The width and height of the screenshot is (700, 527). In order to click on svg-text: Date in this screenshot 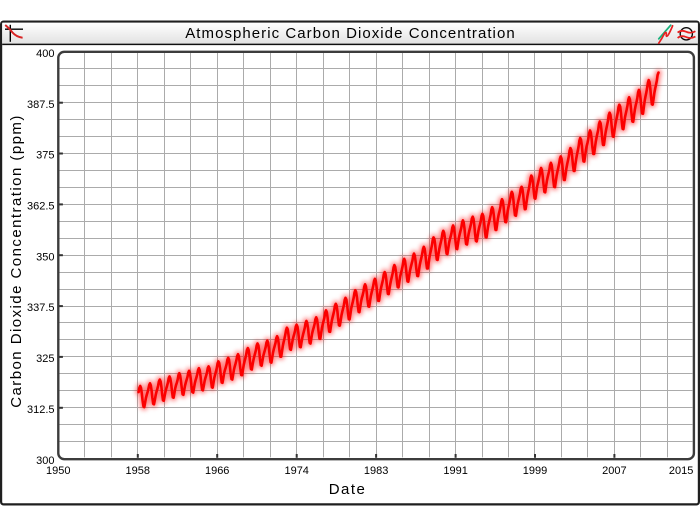, I will do `click(348, 489)`.